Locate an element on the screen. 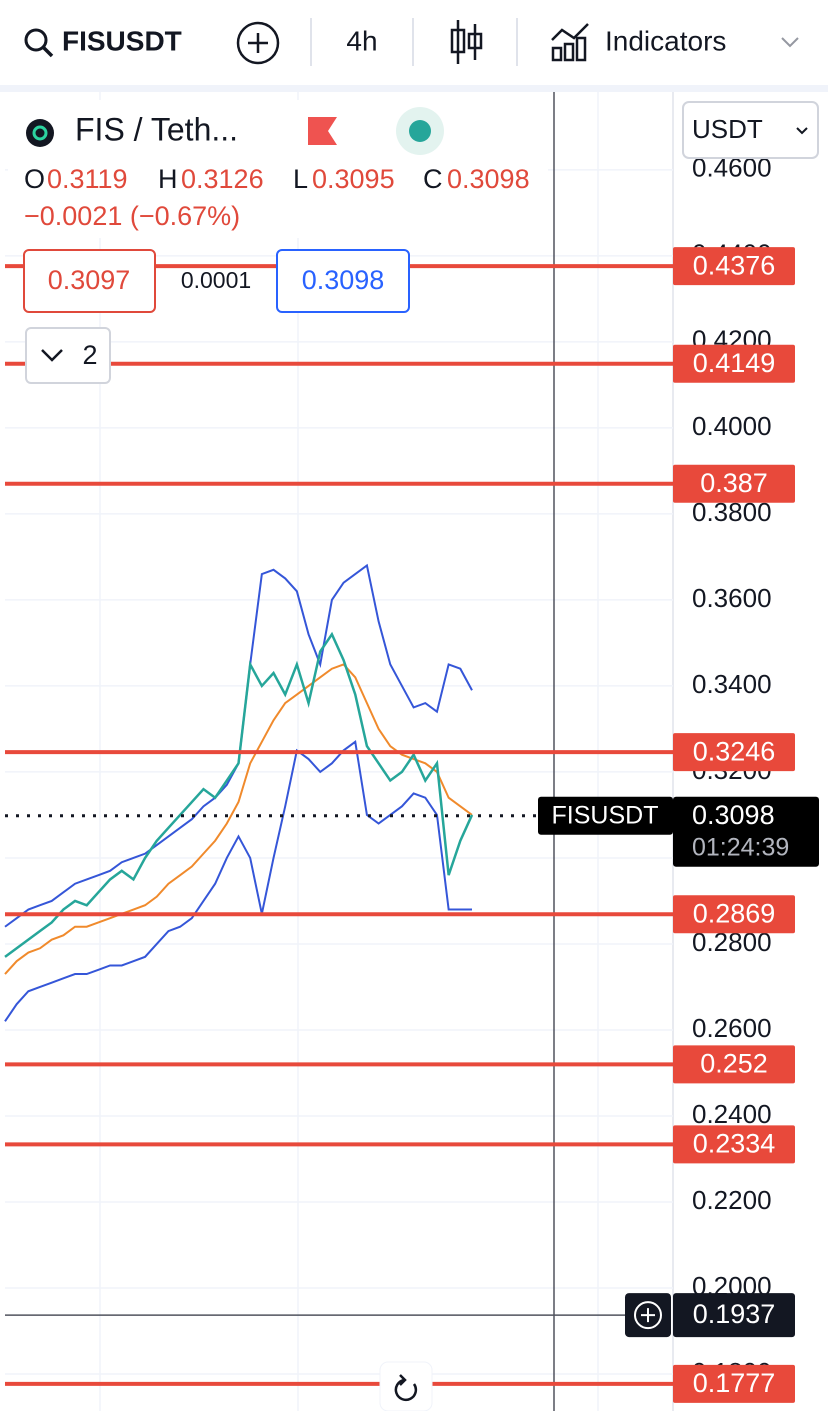  crosshair-label: 0.1937 is located at coordinates (734, 1314).